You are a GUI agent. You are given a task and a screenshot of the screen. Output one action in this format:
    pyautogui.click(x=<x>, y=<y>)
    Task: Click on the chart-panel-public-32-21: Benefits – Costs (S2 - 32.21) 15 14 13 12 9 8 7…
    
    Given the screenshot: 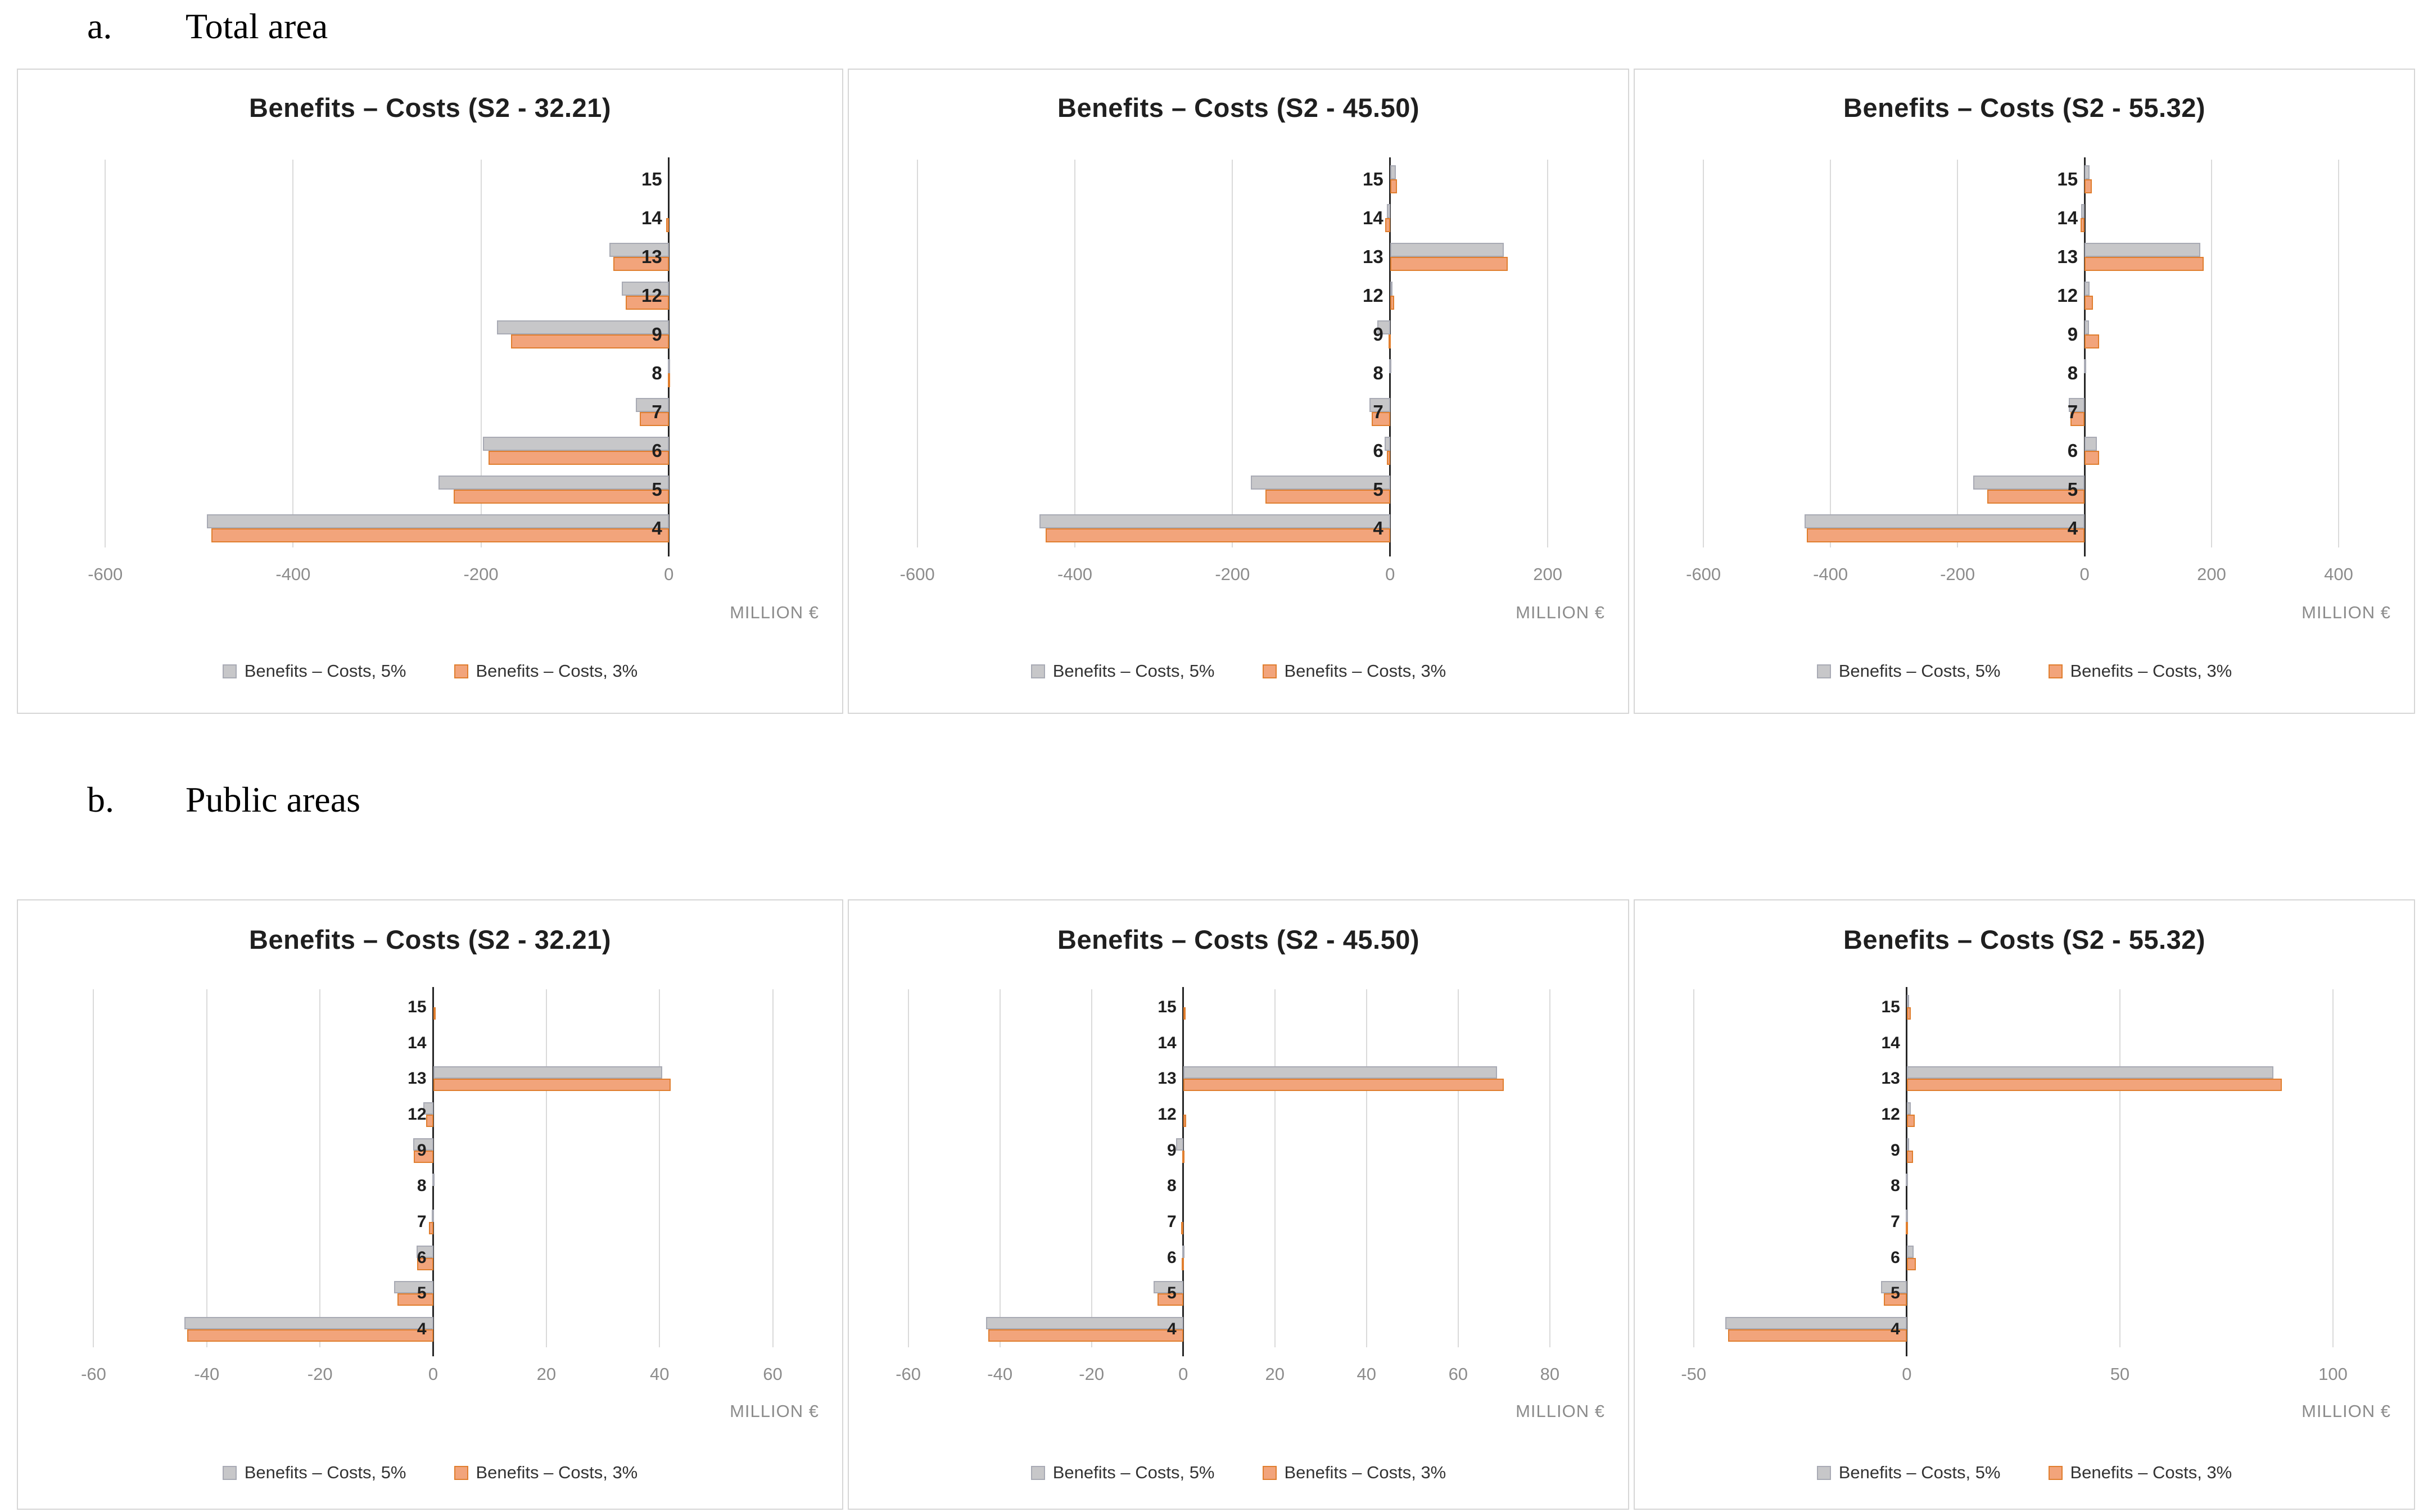 What is the action you would take?
    pyautogui.click(x=430, y=1204)
    